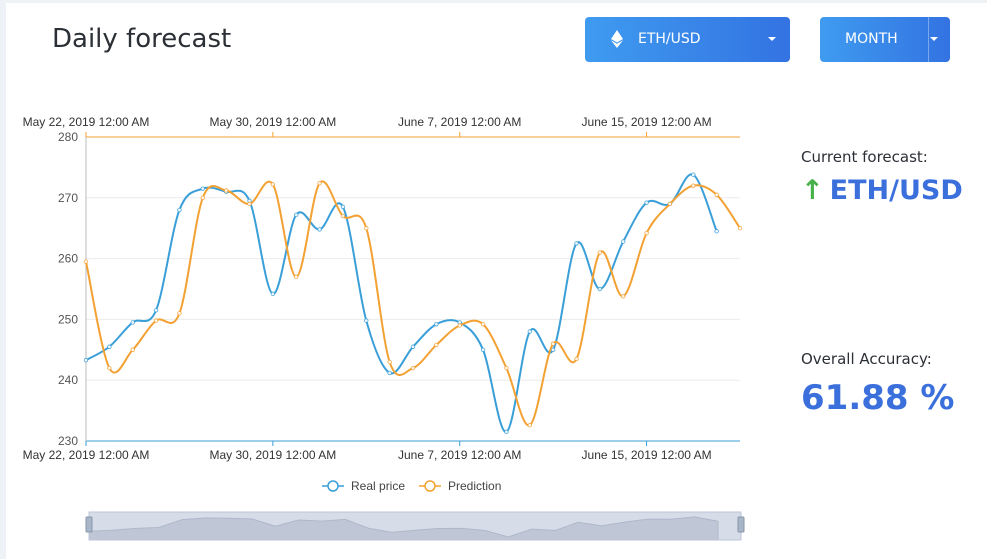 The height and width of the screenshot is (559, 987). What do you see at coordinates (866, 359) in the screenshot?
I see `overall-accuracy-label: Overall Accuracy:` at bounding box center [866, 359].